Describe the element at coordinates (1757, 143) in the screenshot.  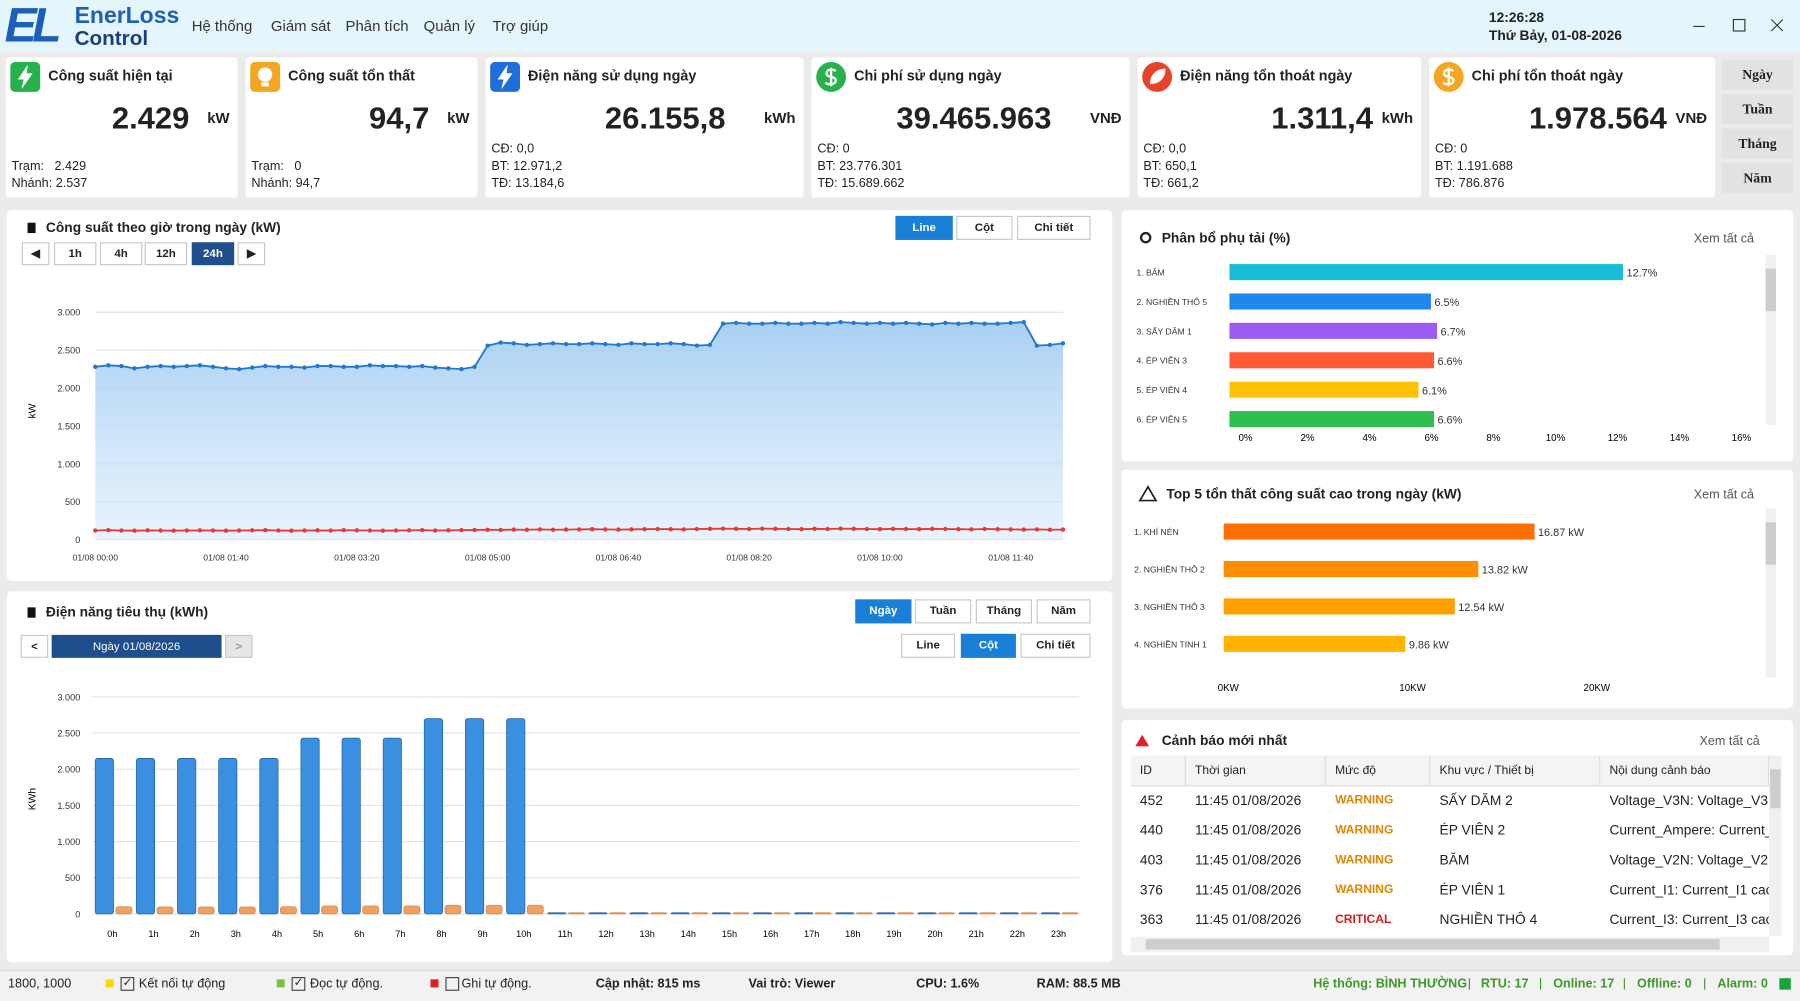
I see `period-button: Tháng` at that location.